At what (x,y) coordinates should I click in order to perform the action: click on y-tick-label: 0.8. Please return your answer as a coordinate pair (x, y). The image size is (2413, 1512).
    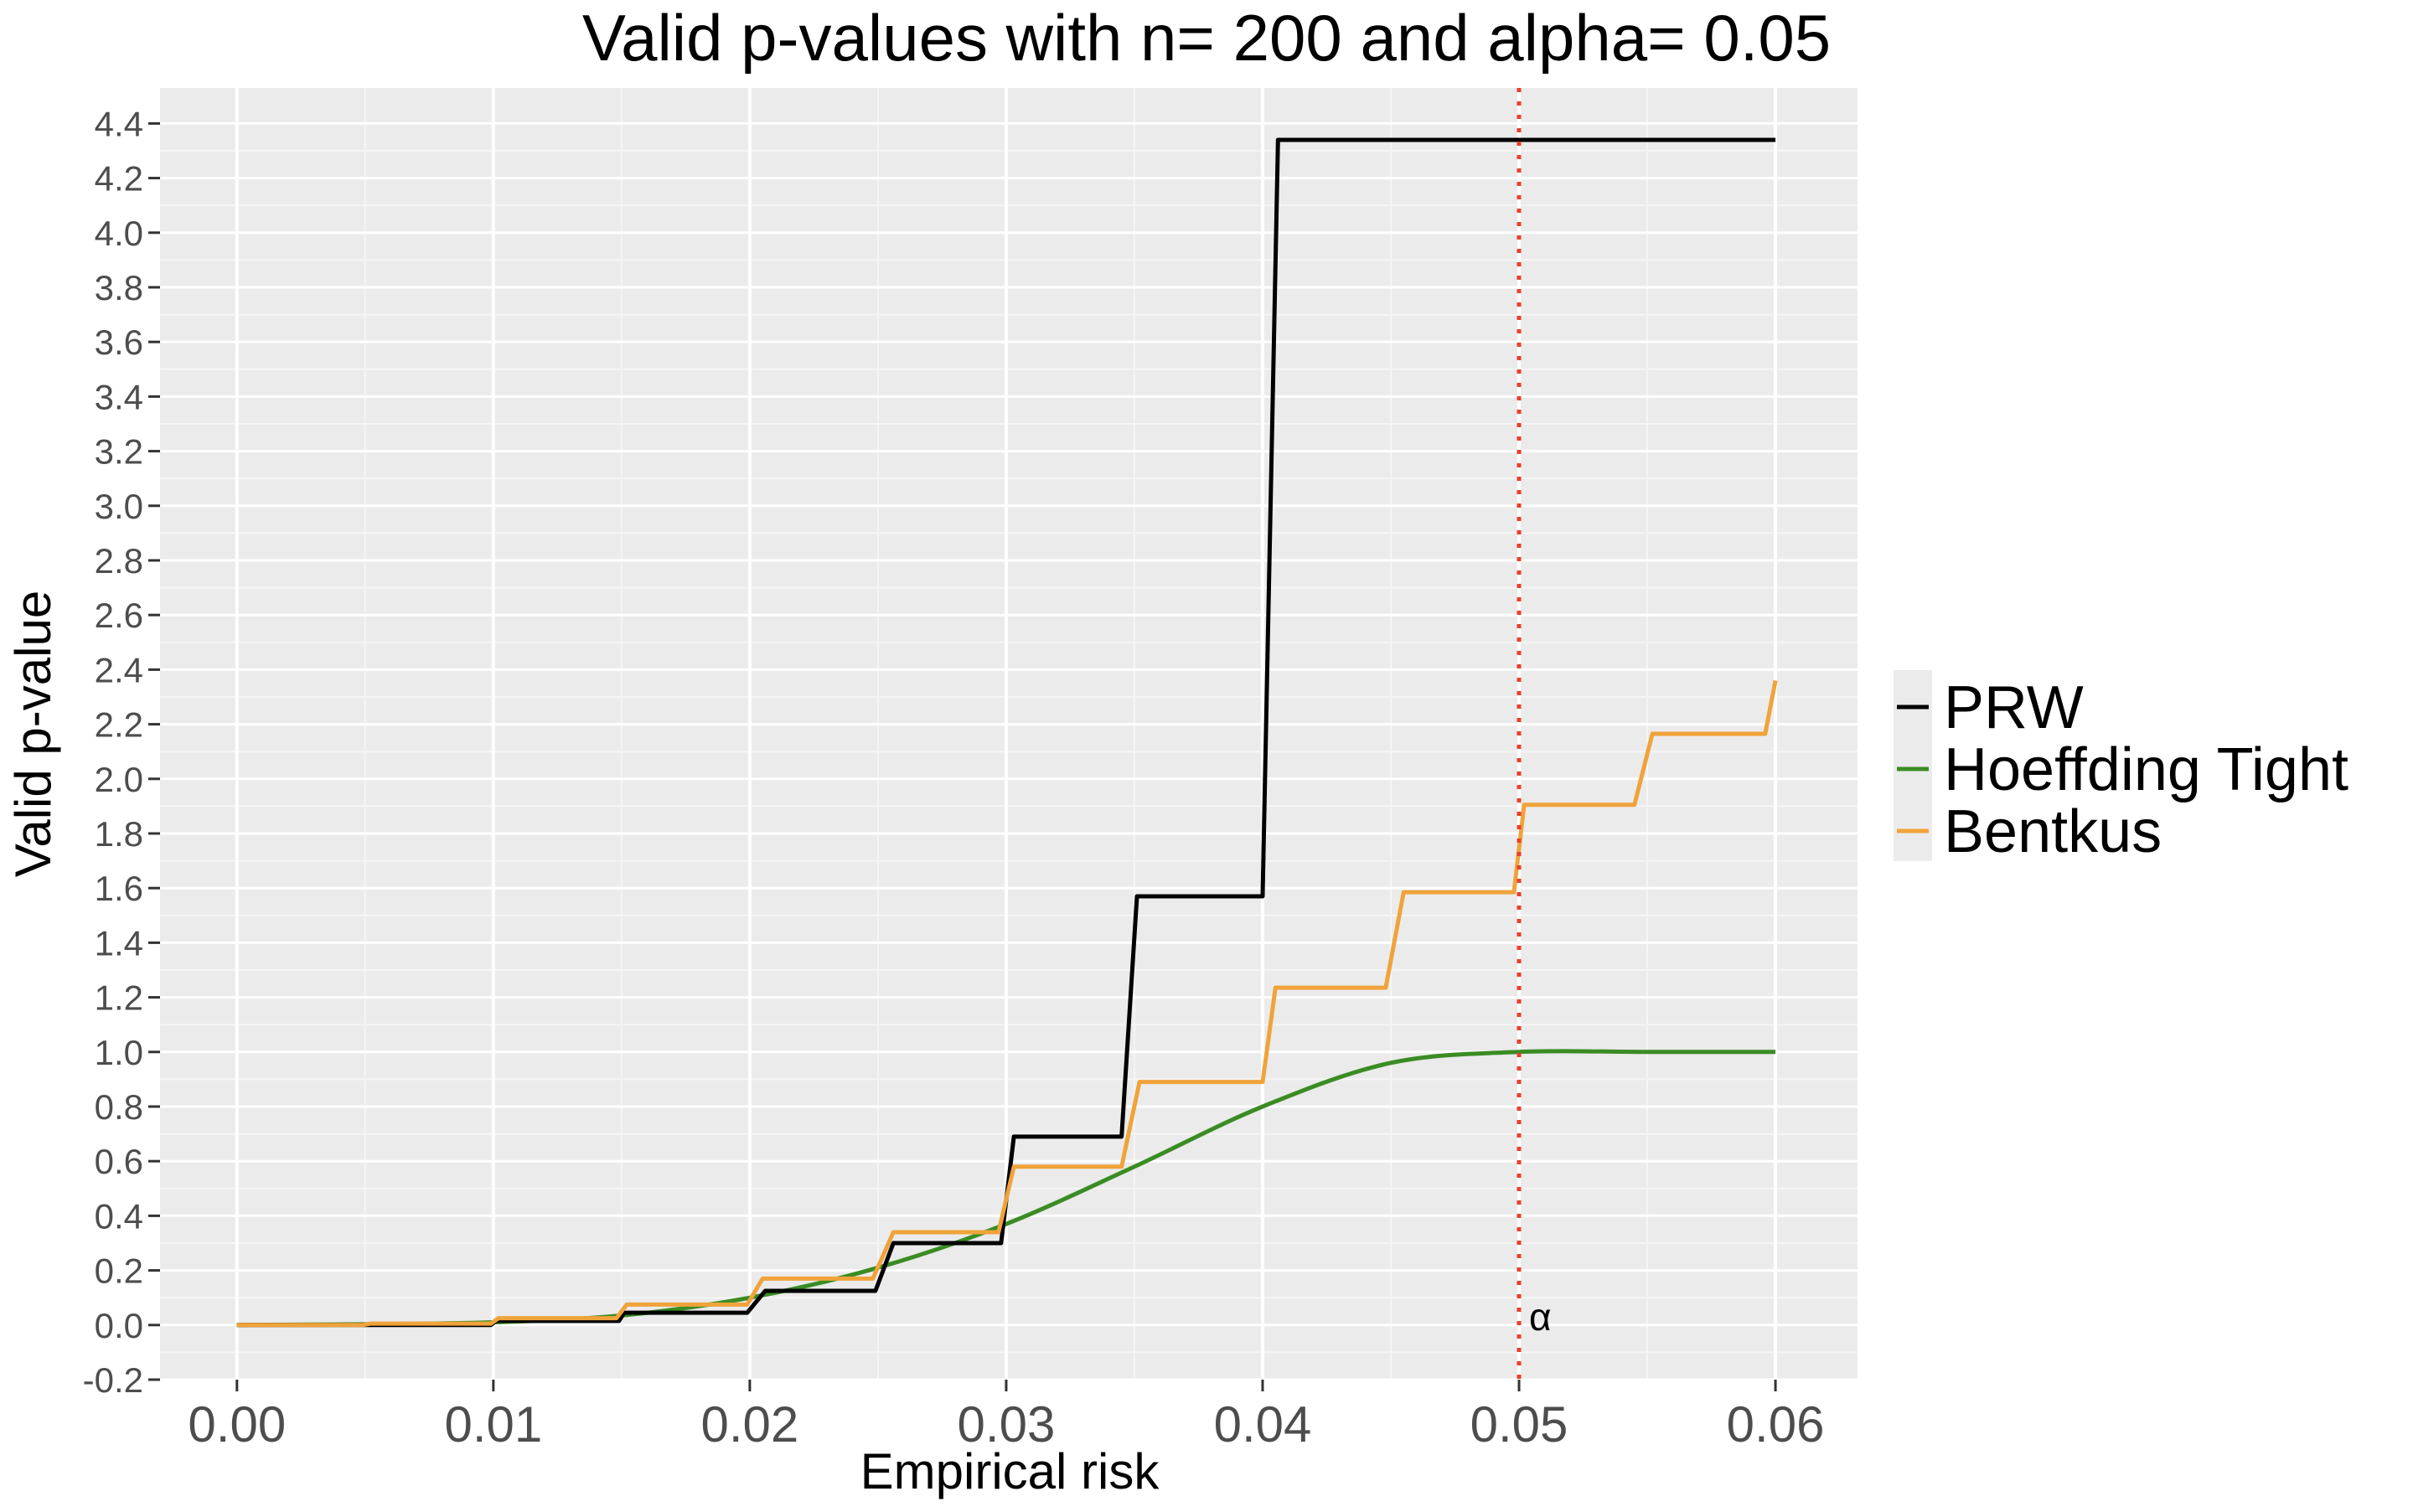
    Looking at the image, I should click on (119, 1107).